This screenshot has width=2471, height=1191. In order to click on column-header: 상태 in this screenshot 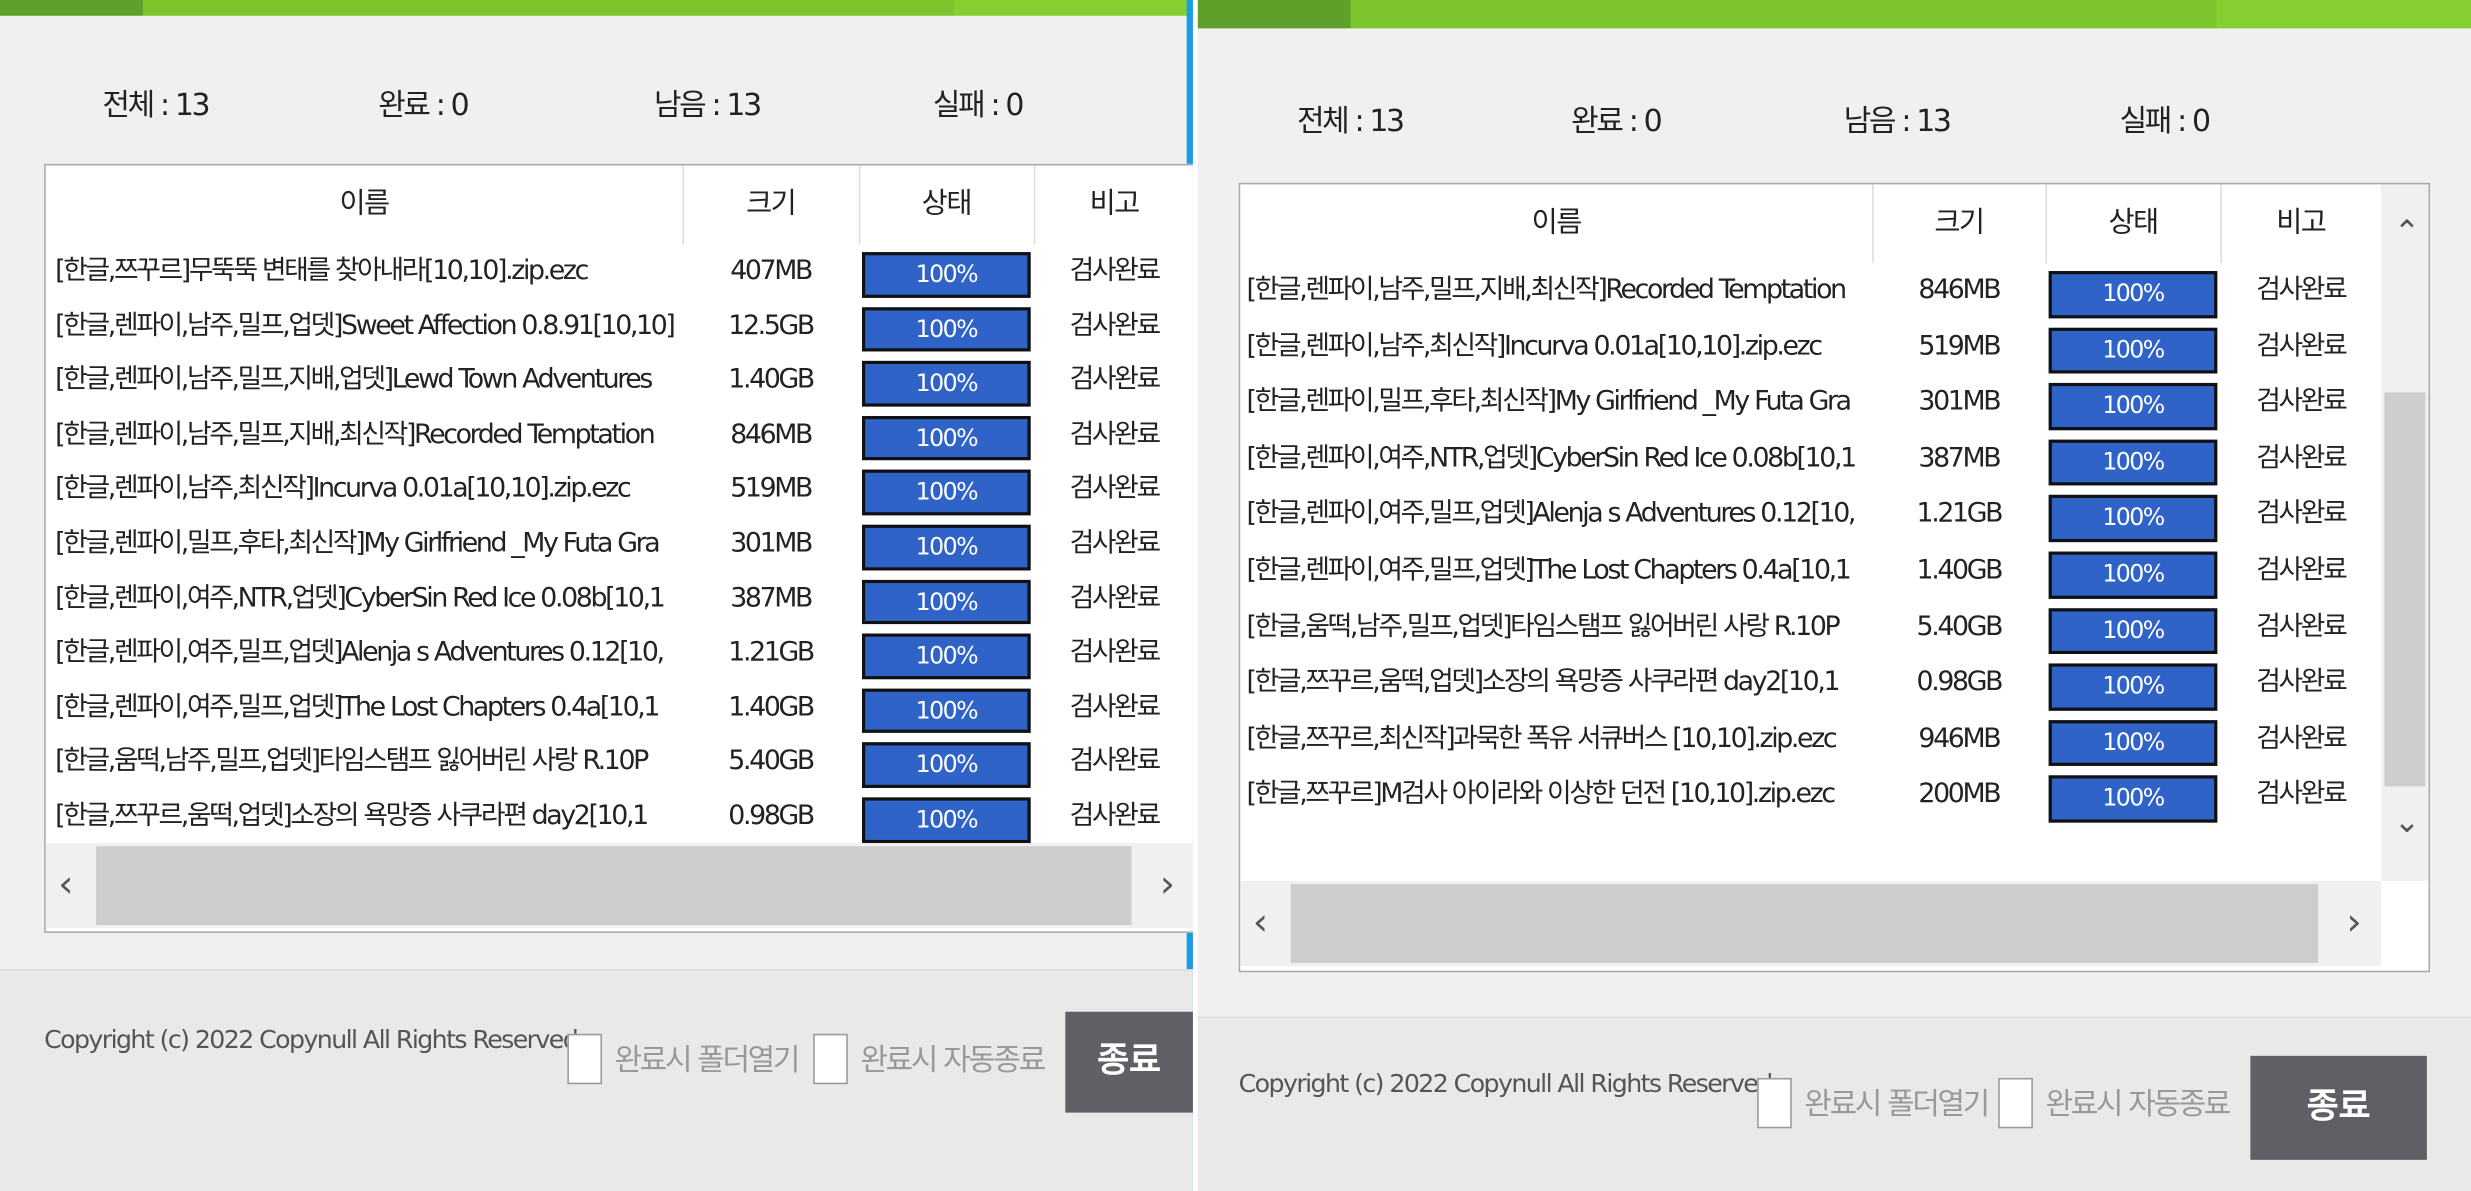, I will do `click(947, 205)`.